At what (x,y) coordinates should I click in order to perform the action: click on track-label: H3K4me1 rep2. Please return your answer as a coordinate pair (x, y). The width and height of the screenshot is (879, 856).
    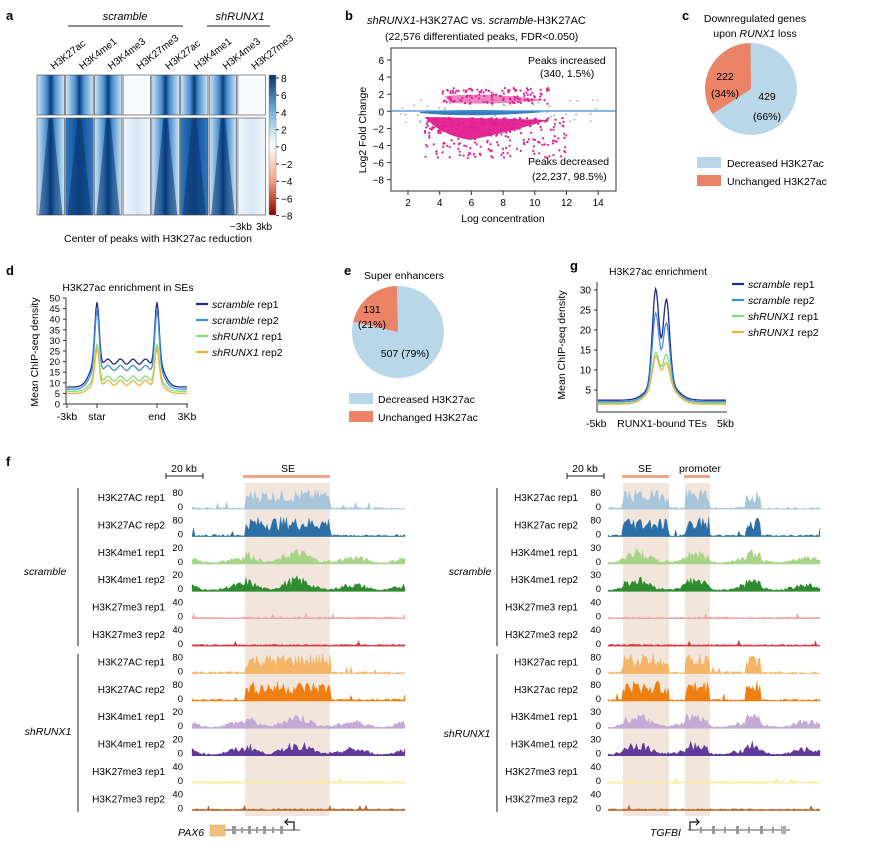
    Looking at the image, I should click on (545, 580).